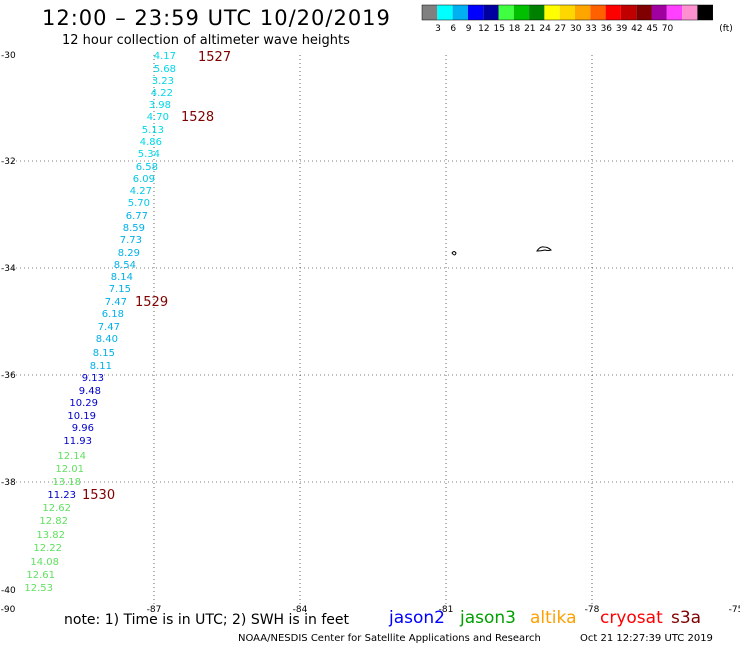 The image size is (740, 650). What do you see at coordinates (122, 277) in the screenshot?
I see `wave-height-value: 8.14` at bounding box center [122, 277].